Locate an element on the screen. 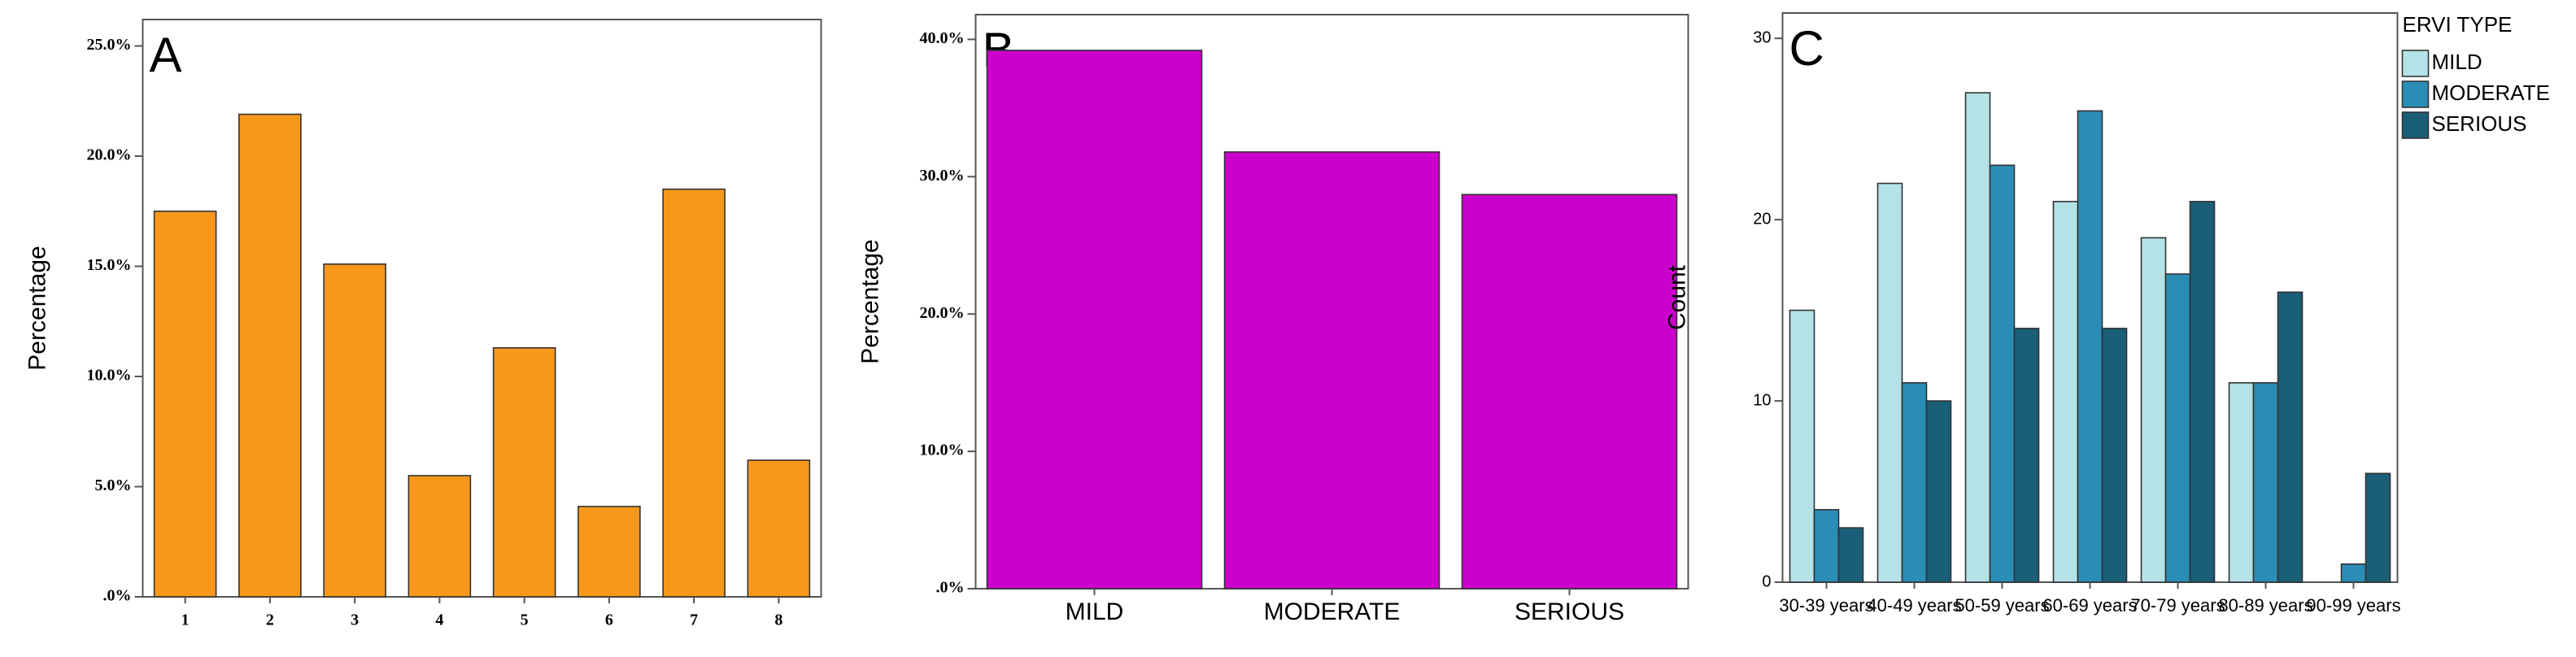  y-tick-label: 10 is located at coordinates (1762, 400).